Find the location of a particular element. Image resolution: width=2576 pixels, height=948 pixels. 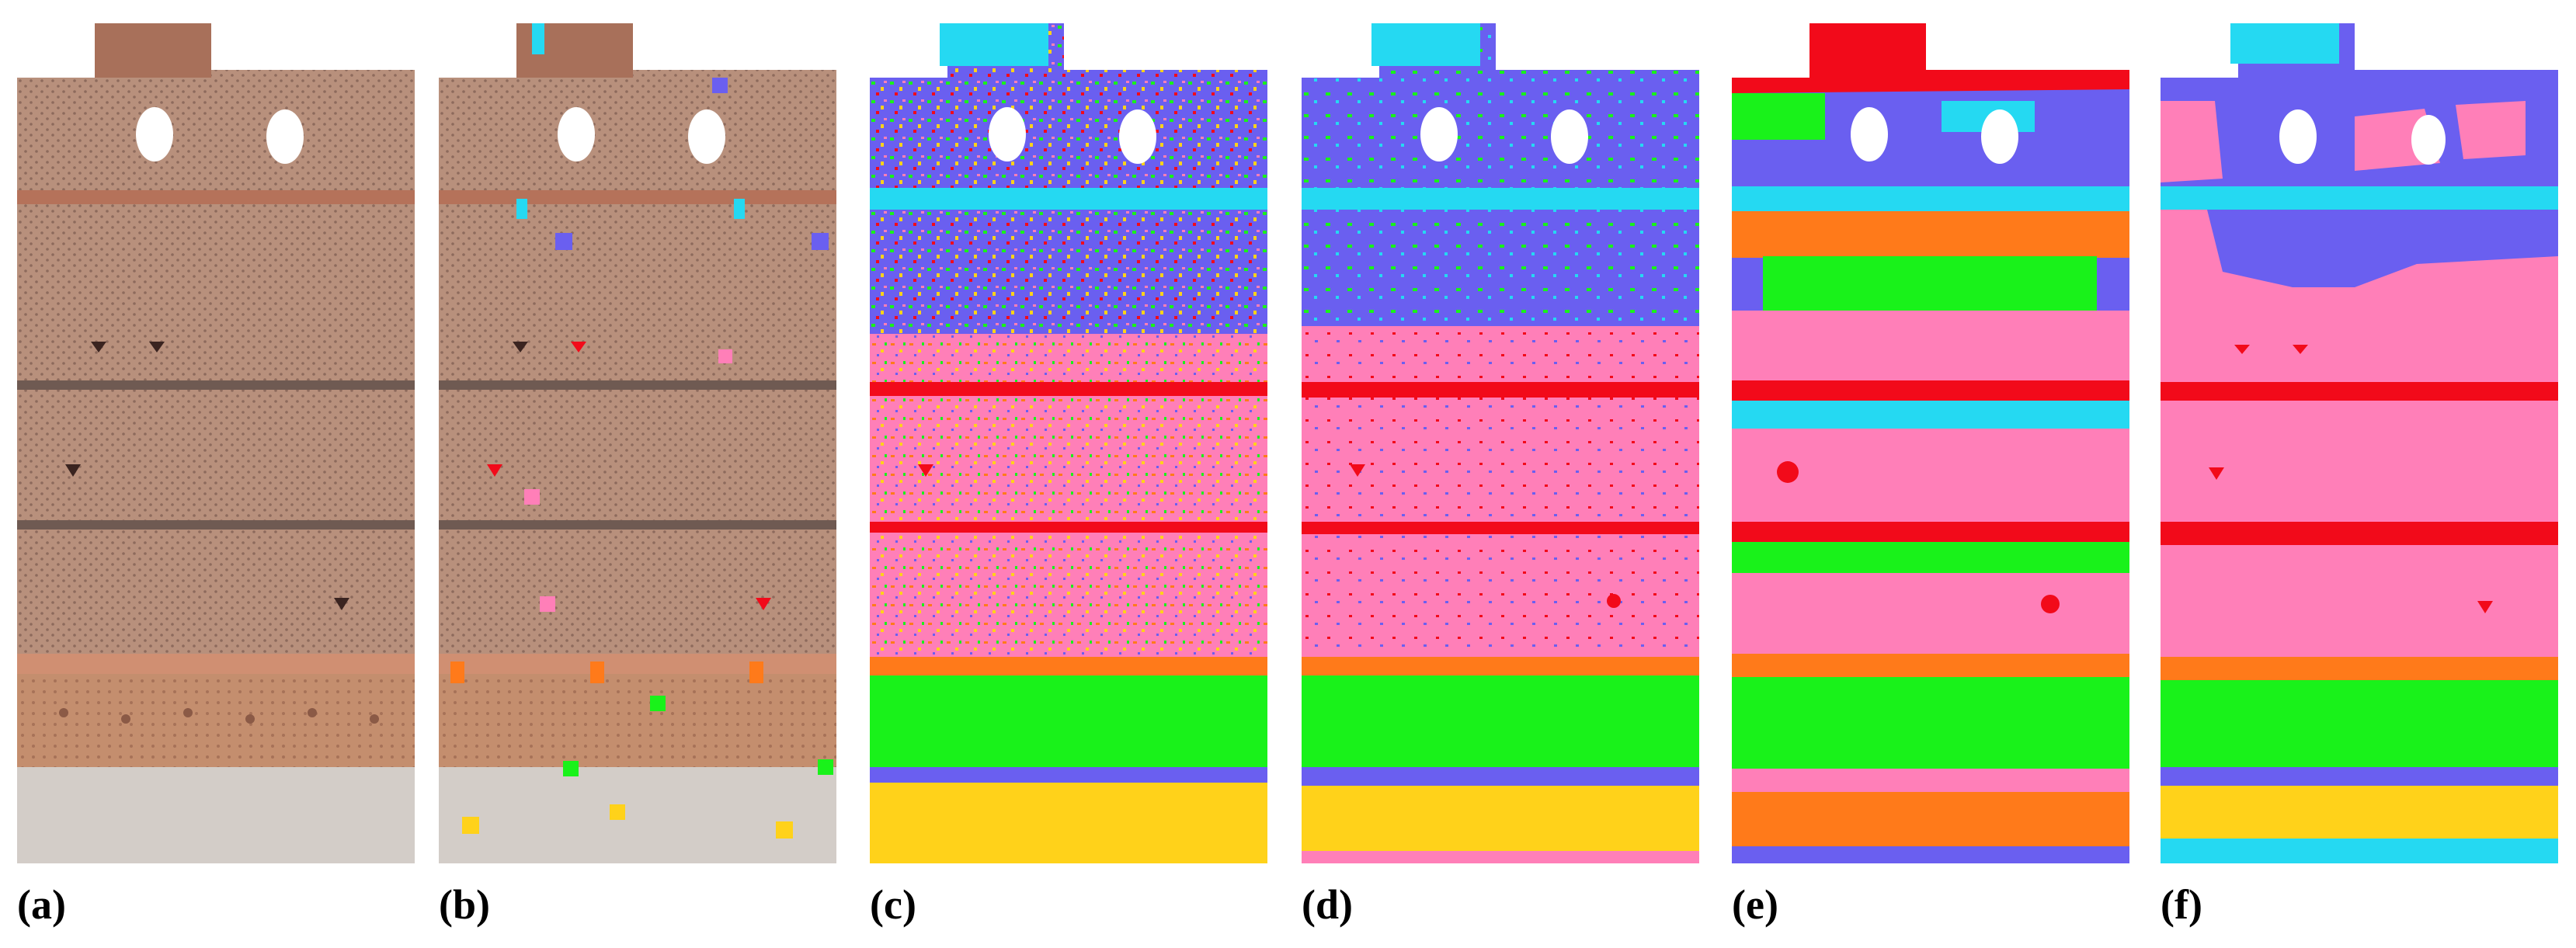

wall-photo-samples is located at coordinates (637, 443).